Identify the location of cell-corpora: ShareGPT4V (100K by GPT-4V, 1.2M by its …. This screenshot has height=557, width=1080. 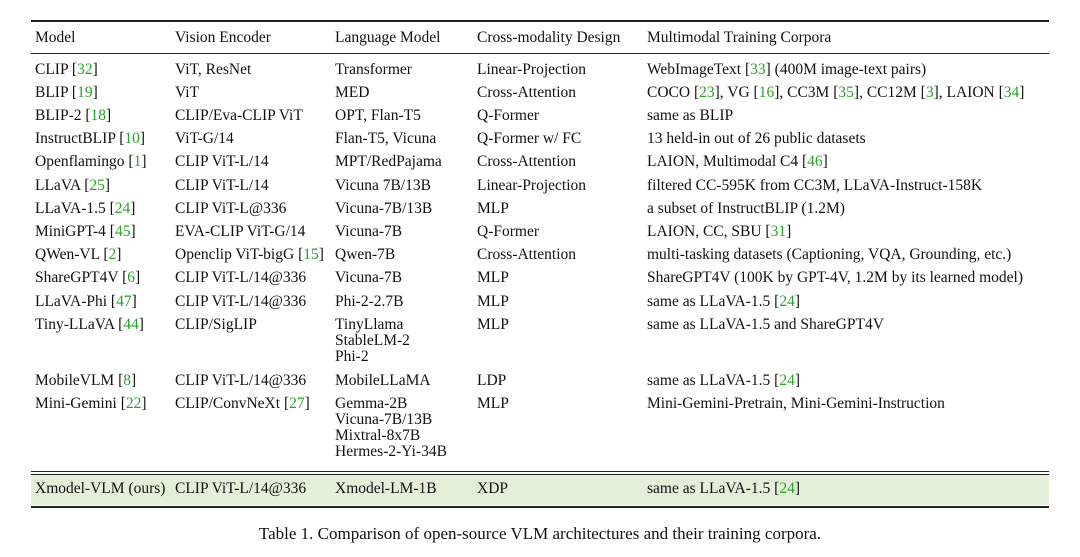
(835, 277).